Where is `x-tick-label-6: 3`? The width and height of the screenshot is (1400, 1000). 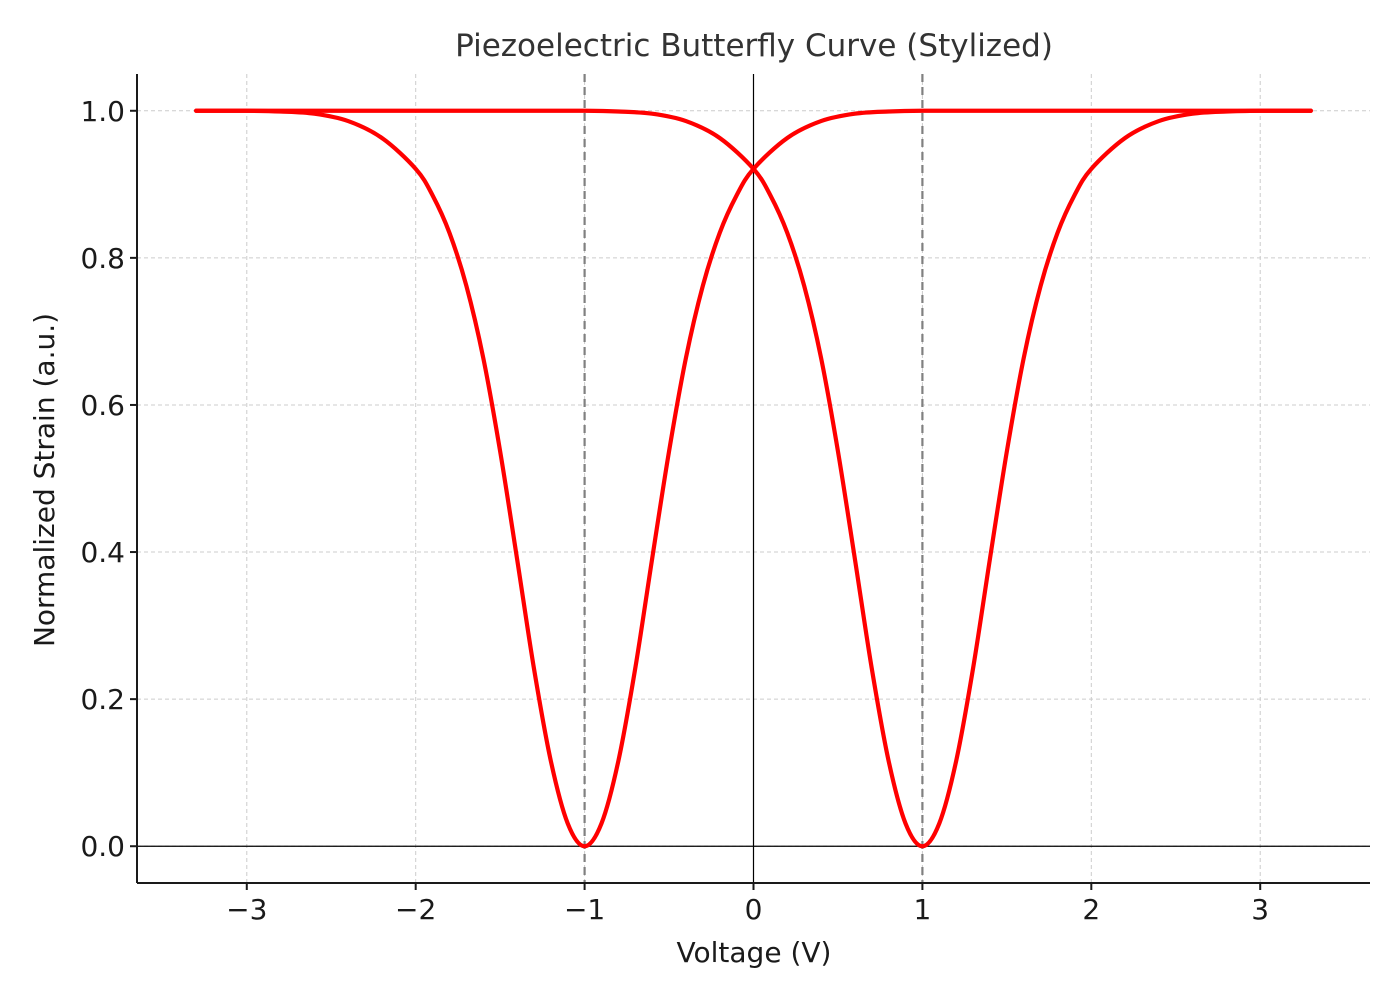
x-tick-label-6: 3 is located at coordinates (1260, 909).